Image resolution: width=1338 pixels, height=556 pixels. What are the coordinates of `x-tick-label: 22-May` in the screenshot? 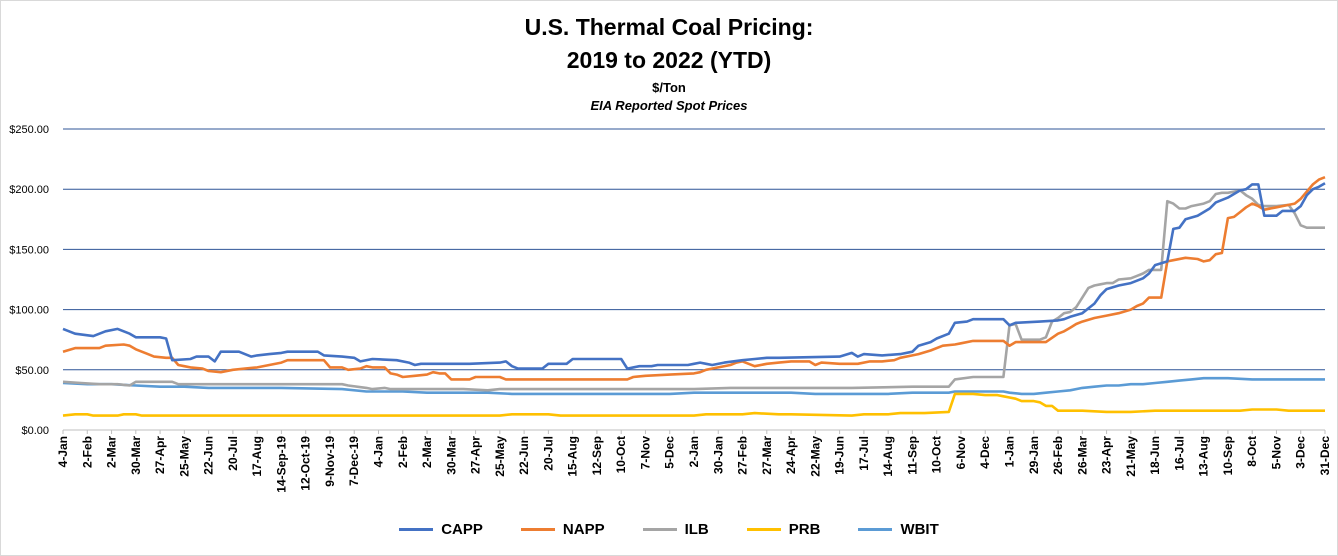 It's located at (815, 456).